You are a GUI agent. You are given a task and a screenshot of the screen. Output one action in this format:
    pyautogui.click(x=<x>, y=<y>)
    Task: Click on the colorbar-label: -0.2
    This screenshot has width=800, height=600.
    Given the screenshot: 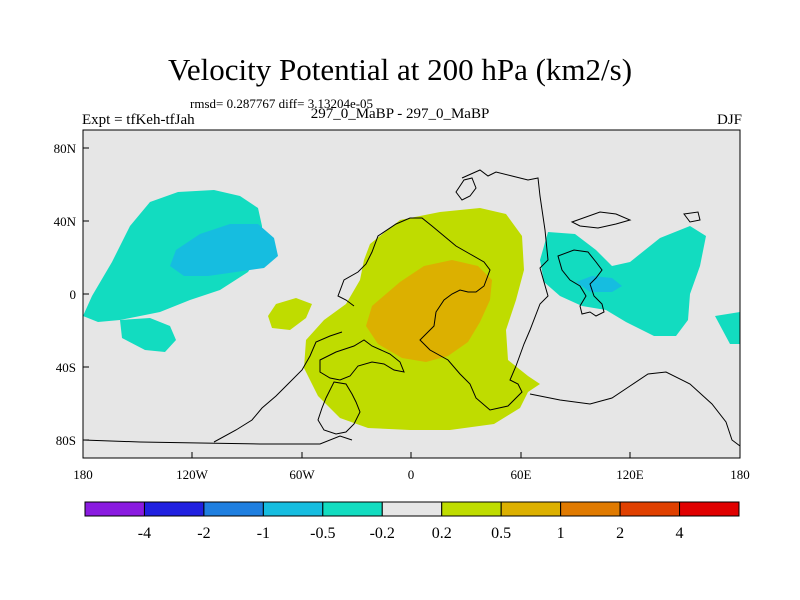 What is the action you would take?
    pyautogui.click(x=382, y=533)
    